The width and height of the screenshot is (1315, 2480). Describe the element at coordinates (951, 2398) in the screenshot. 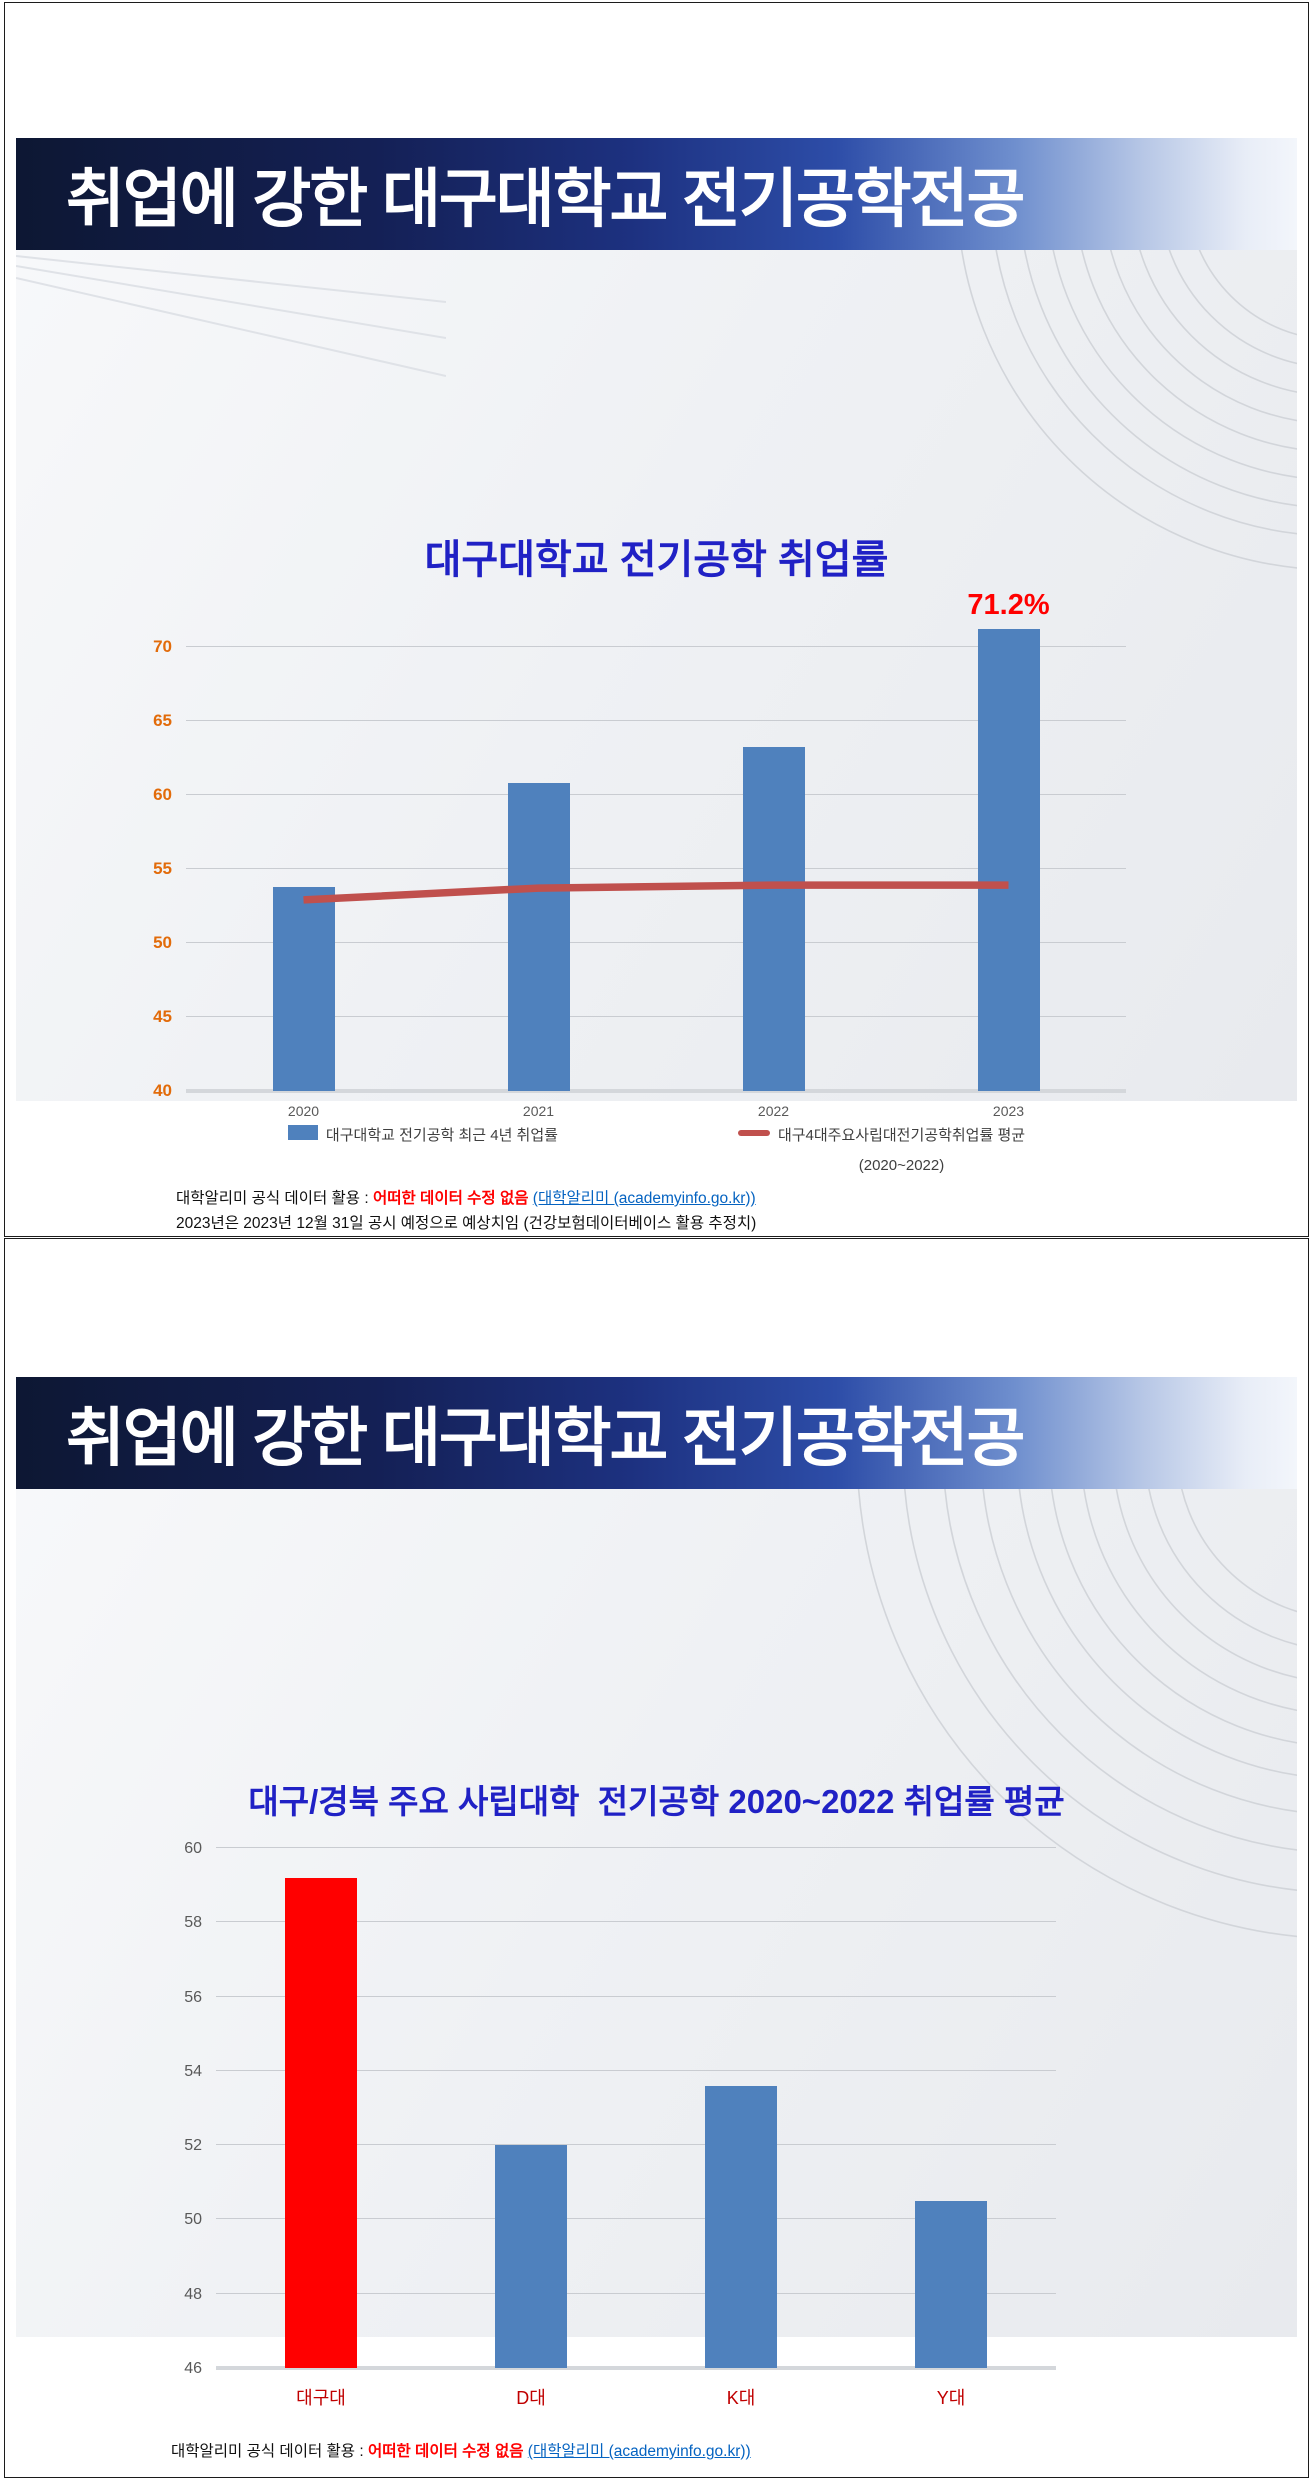

I see `x-axis-tick-label: Y대` at that location.